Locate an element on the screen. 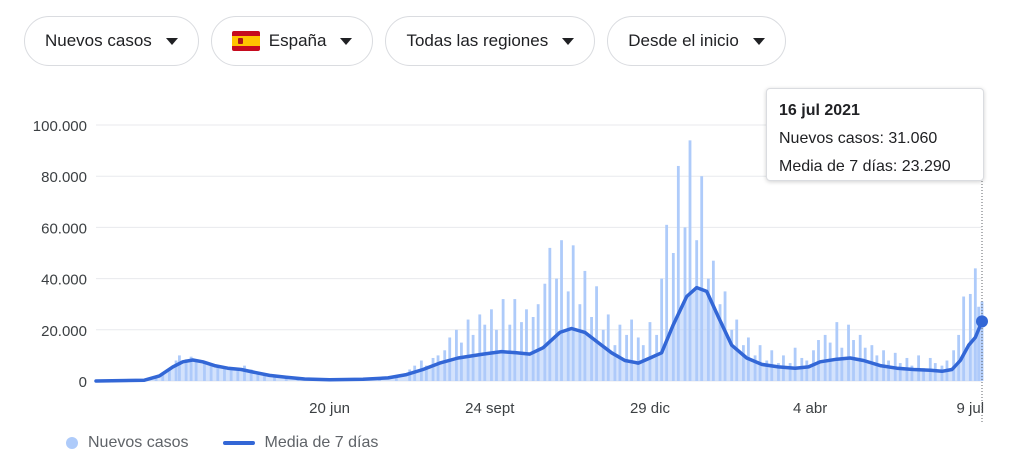 Image resolution: width=1024 pixels, height=472 pixels. selected-point is located at coordinates (982, 321).